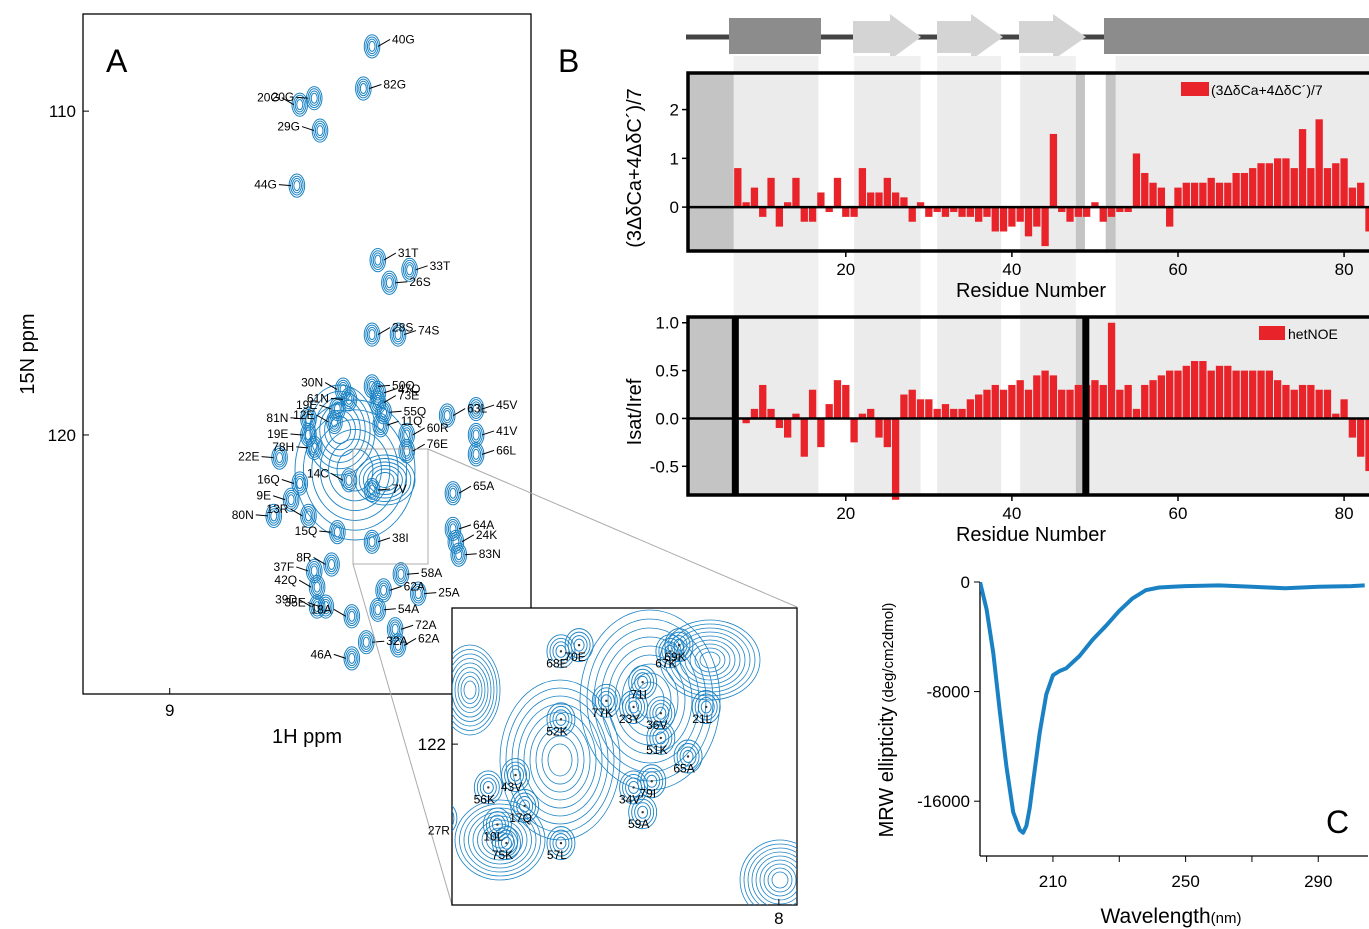 The height and width of the screenshot is (929, 1369). What do you see at coordinates (647, 793) in the screenshot?
I see `inset-peak-label: 79I` at bounding box center [647, 793].